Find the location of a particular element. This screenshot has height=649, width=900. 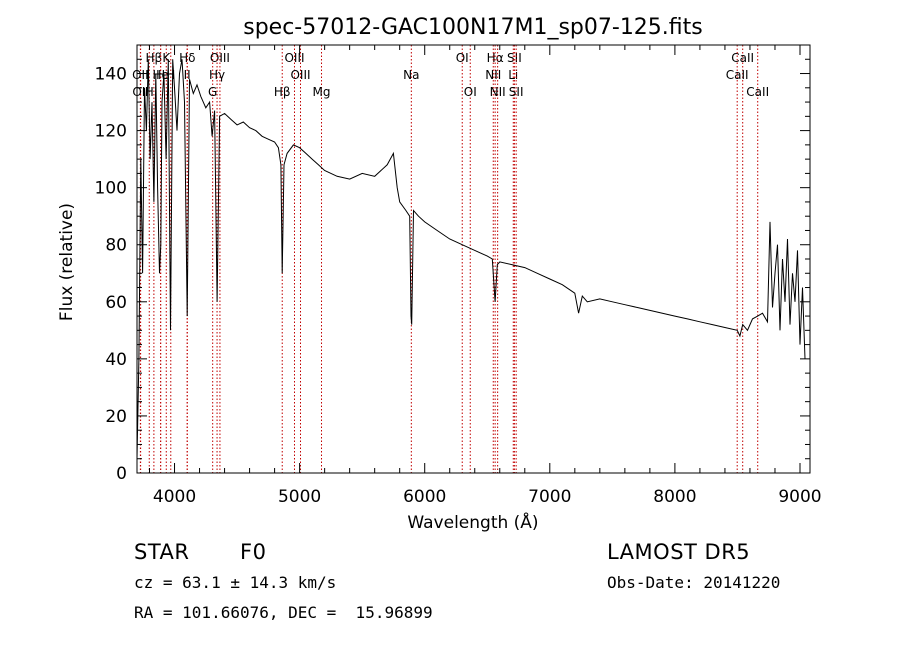

y-tick-label: 20 is located at coordinates (116, 417).